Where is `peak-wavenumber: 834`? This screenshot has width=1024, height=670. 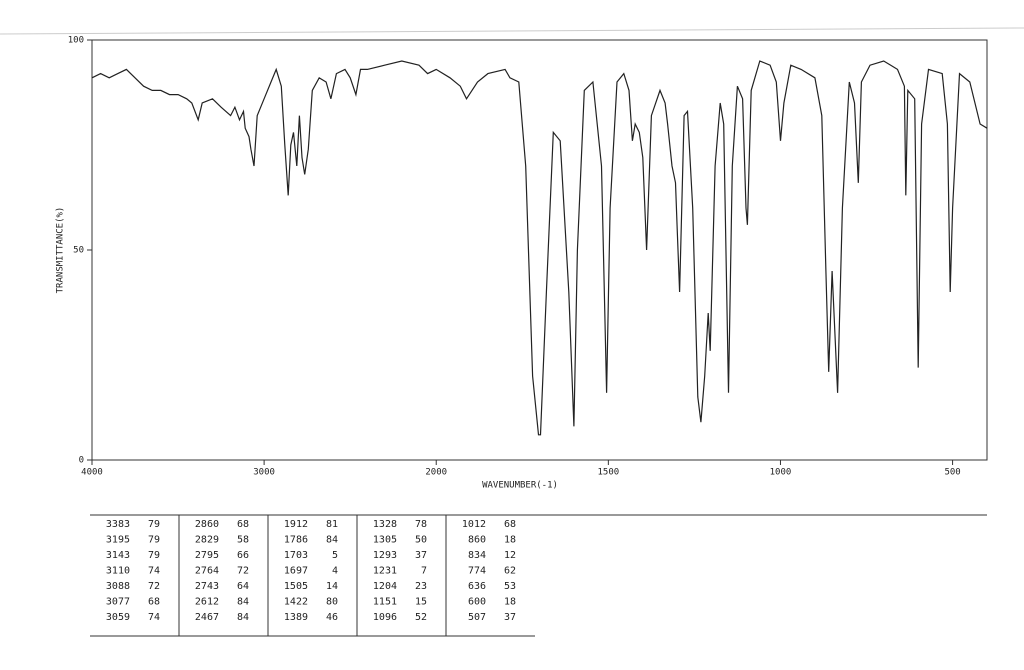
peak-wavenumber: 834 is located at coordinates (477, 555).